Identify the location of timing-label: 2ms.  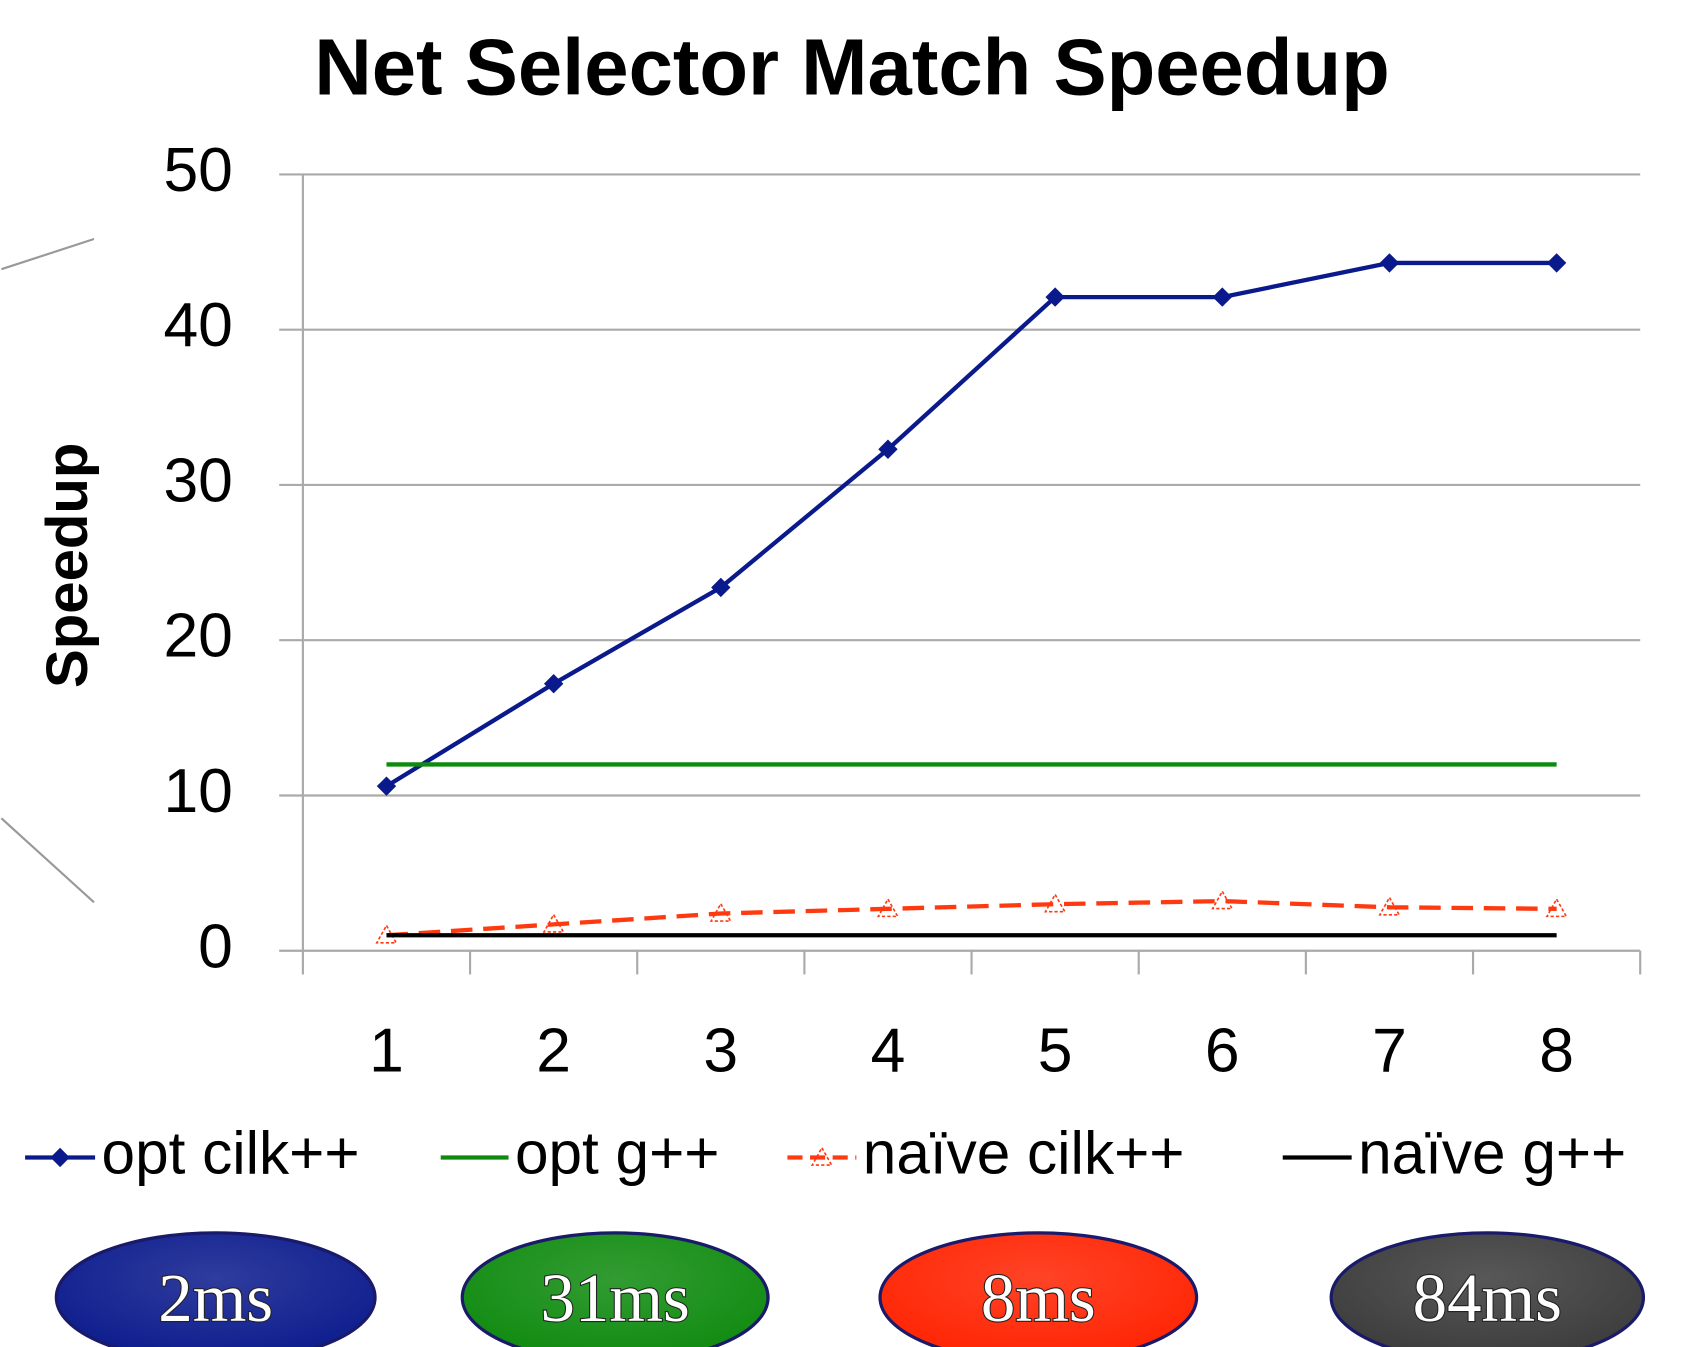
(215, 1298).